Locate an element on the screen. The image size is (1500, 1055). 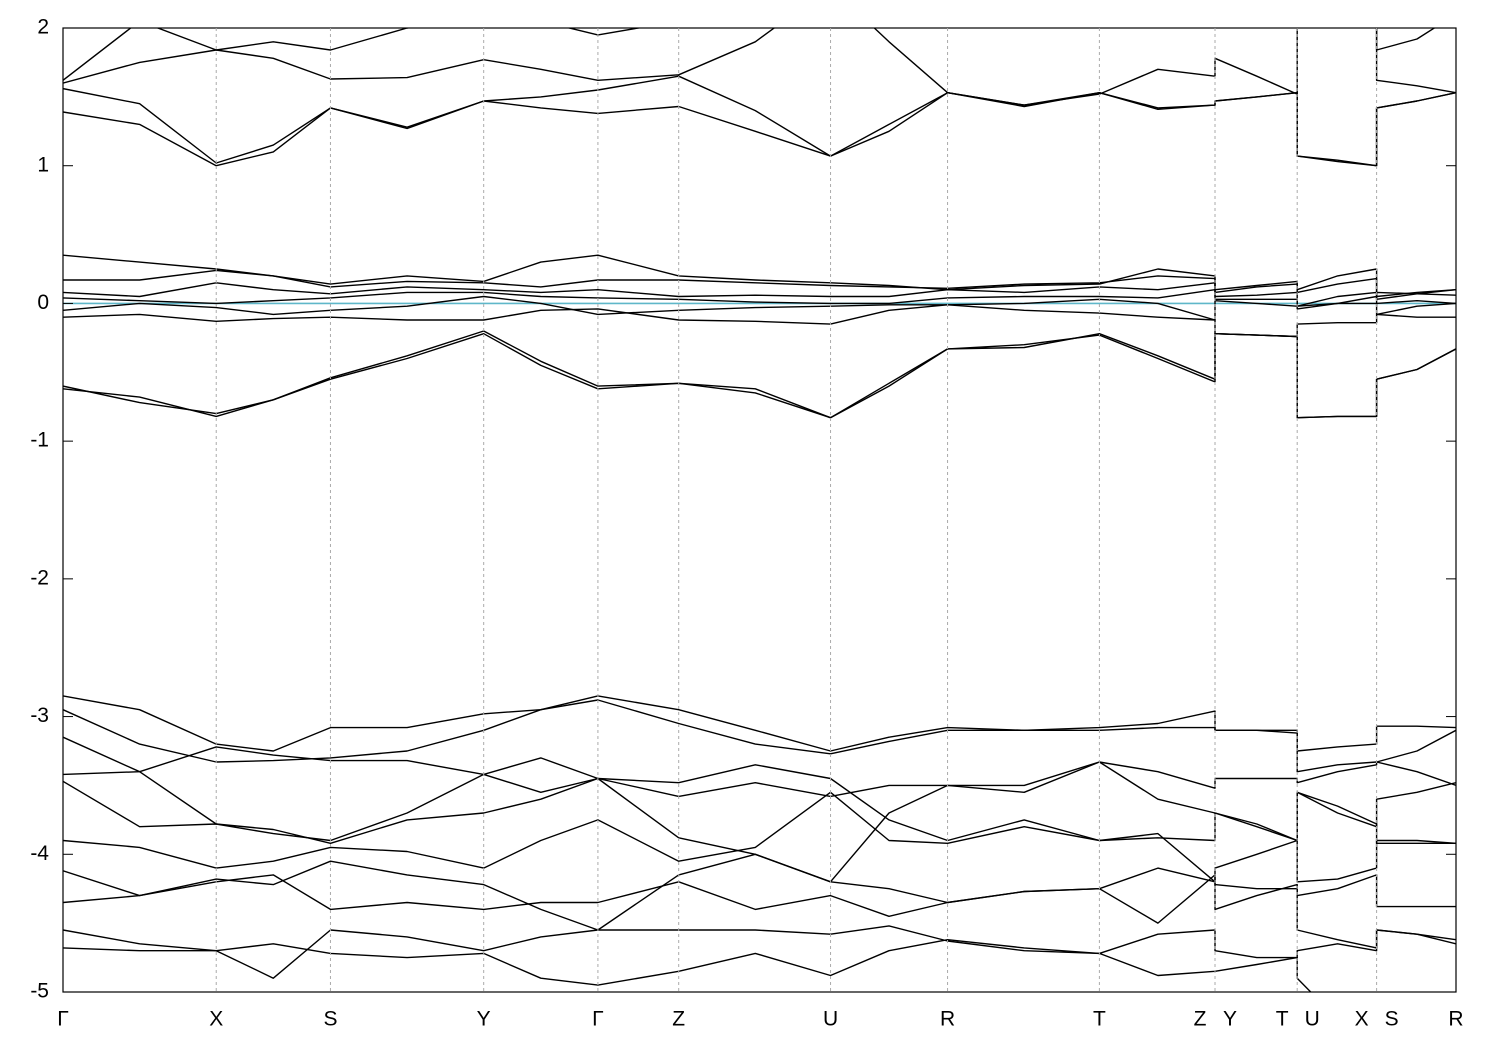
y-tick-label: 2 is located at coordinates (43, 27).